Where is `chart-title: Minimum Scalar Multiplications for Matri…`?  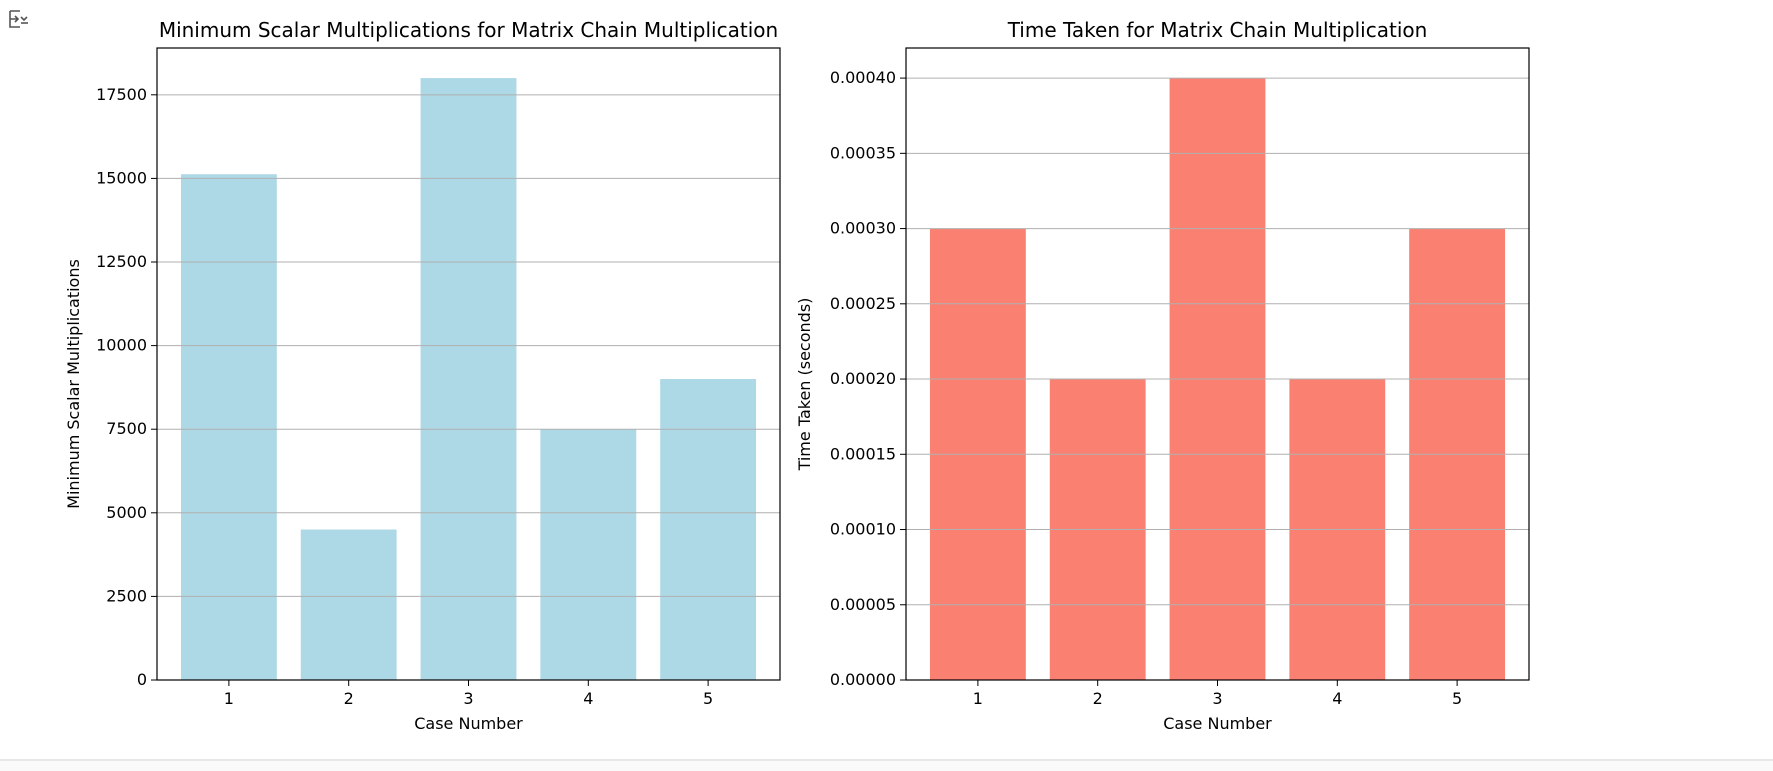 chart-title: Minimum Scalar Multiplications for Matri… is located at coordinates (468, 30).